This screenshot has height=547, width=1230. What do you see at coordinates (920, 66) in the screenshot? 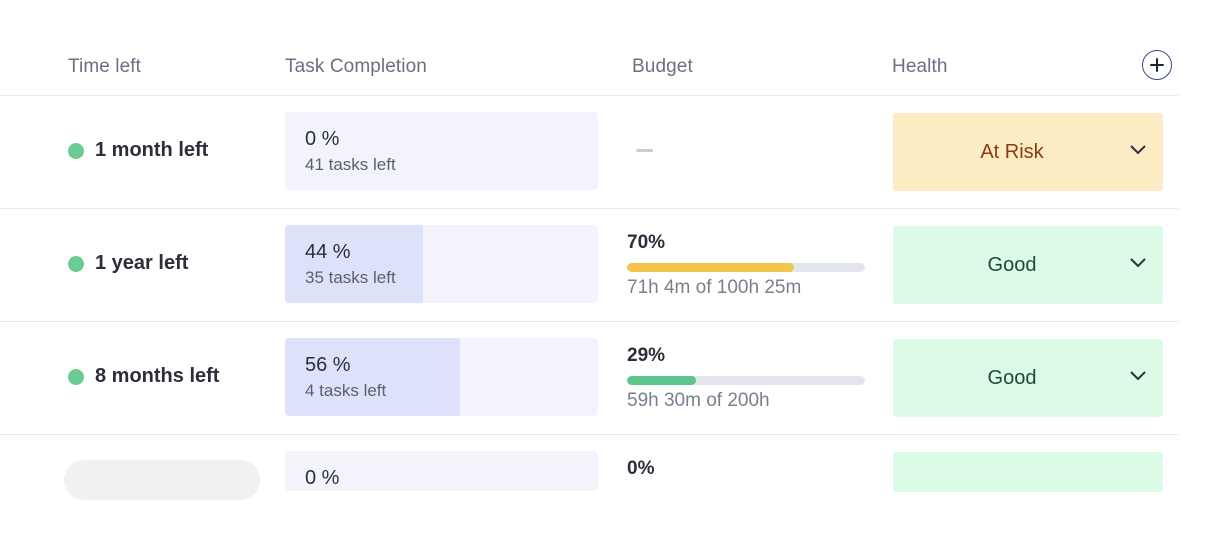
I see `header-health: Health` at bounding box center [920, 66].